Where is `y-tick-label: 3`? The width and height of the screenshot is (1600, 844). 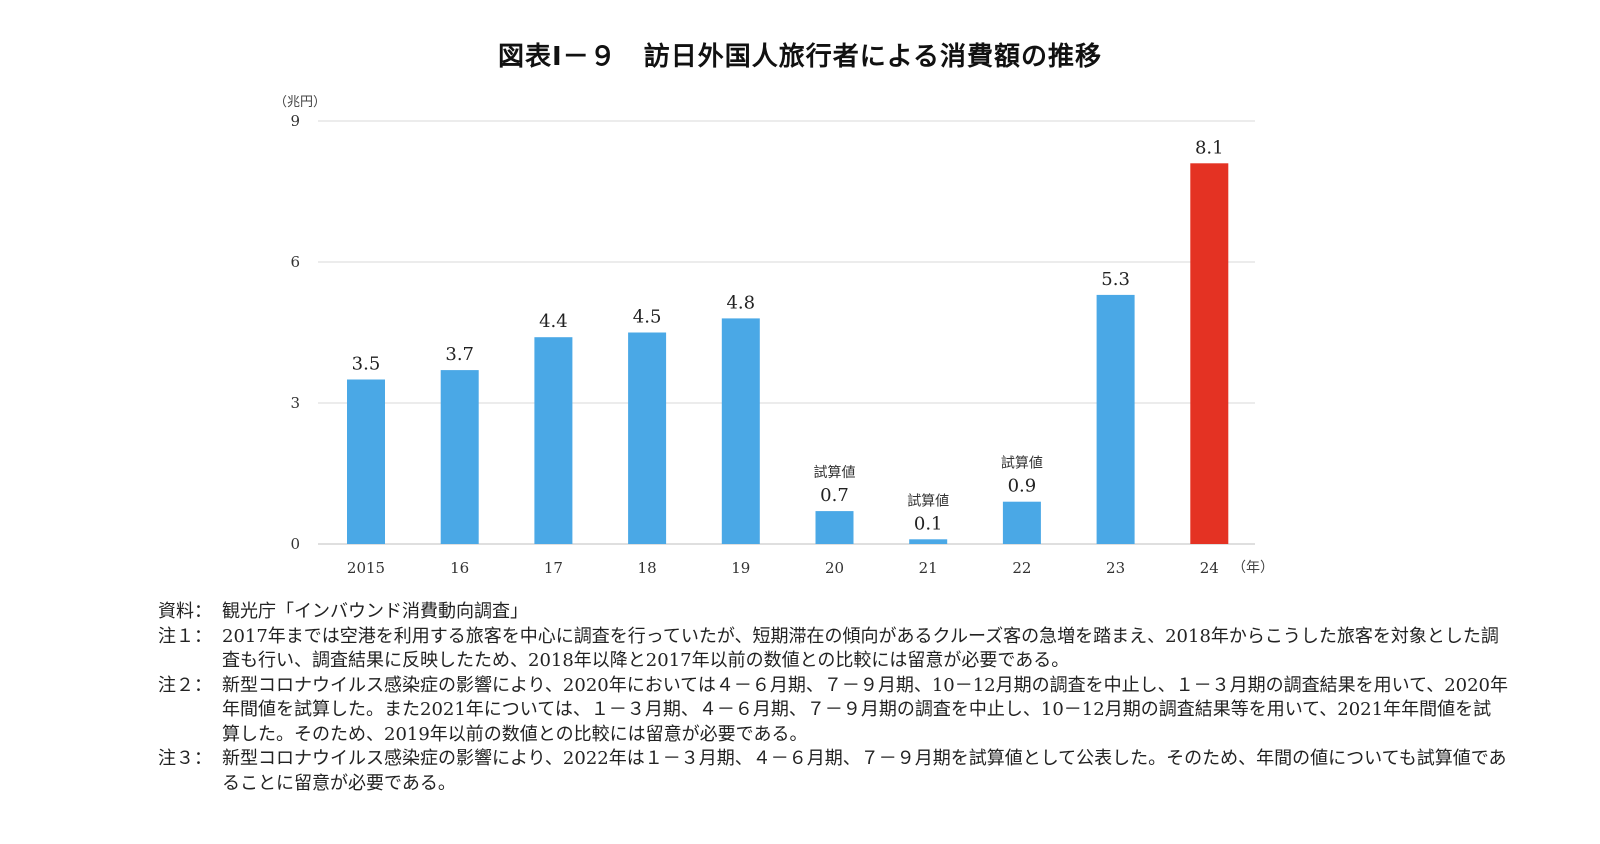
y-tick-label: 3 is located at coordinates (295, 403).